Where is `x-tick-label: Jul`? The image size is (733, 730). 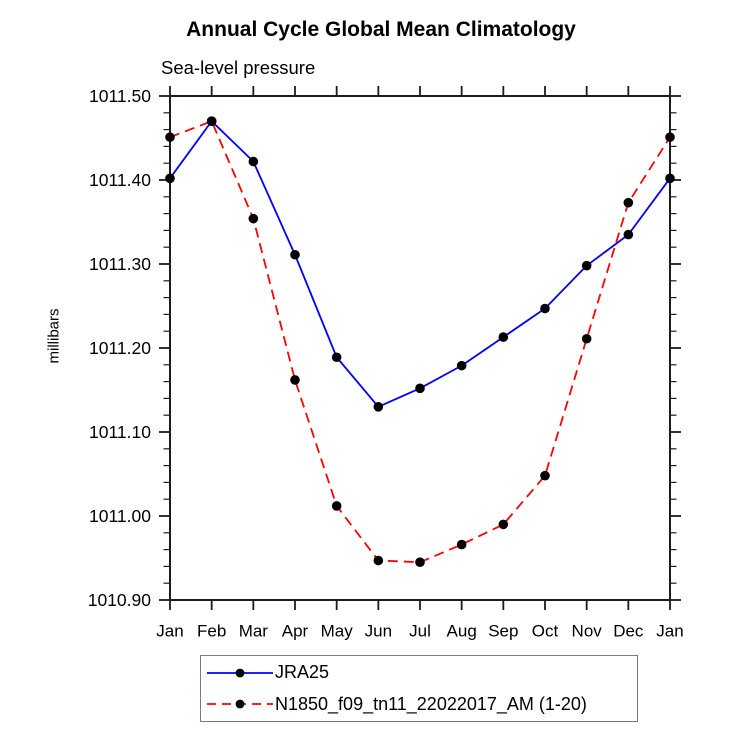 x-tick-label: Jul is located at coordinates (420, 631).